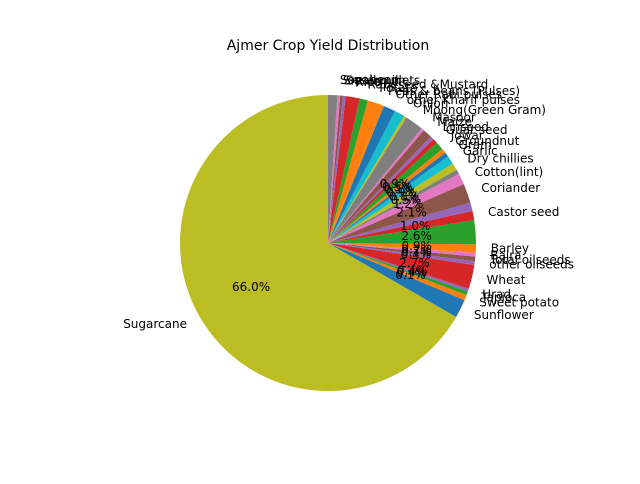 This screenshot has height=484, width=640. Describe the element at coordinates (328, 46) in the screenshot. I see `chart-title: Ajmer Crop Yield Distribution` at that location.